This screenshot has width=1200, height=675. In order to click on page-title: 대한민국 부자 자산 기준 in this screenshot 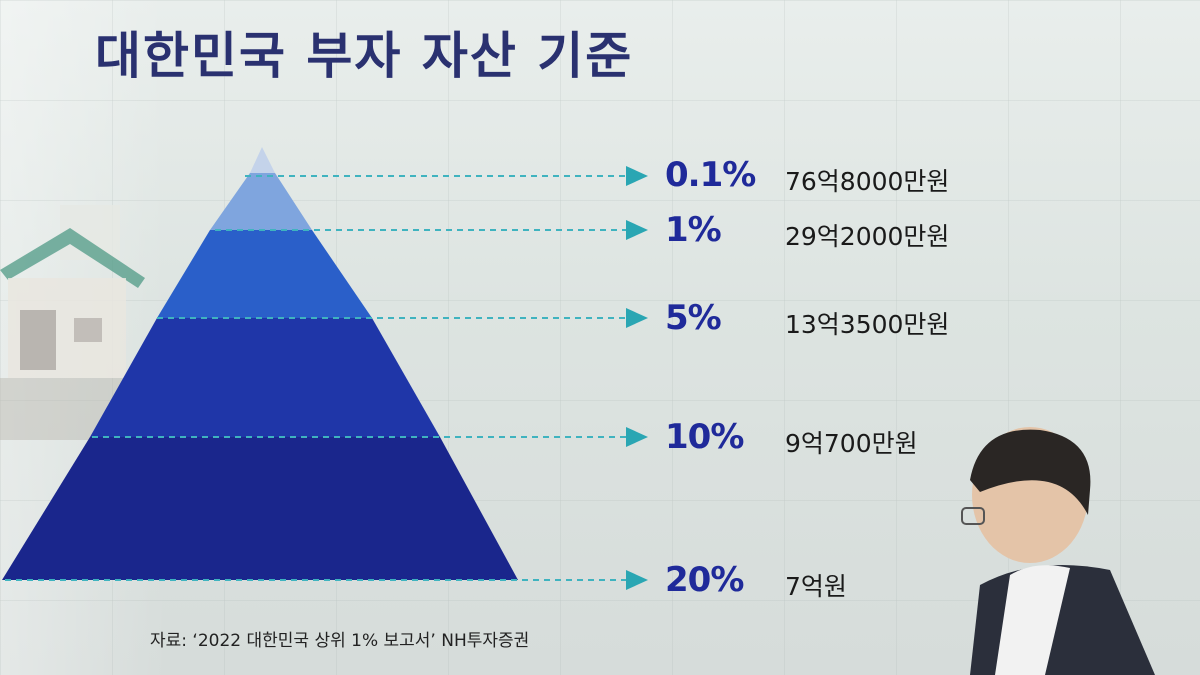, I will do `click(364, 56)`.